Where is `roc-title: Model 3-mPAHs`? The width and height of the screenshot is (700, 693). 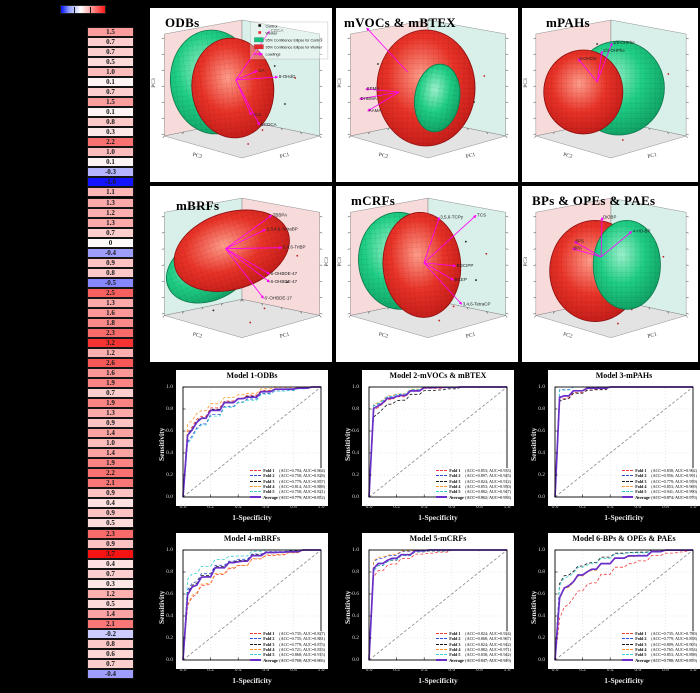
roc-title: Model 3-mPAHs is located at coordinates (624, 375).